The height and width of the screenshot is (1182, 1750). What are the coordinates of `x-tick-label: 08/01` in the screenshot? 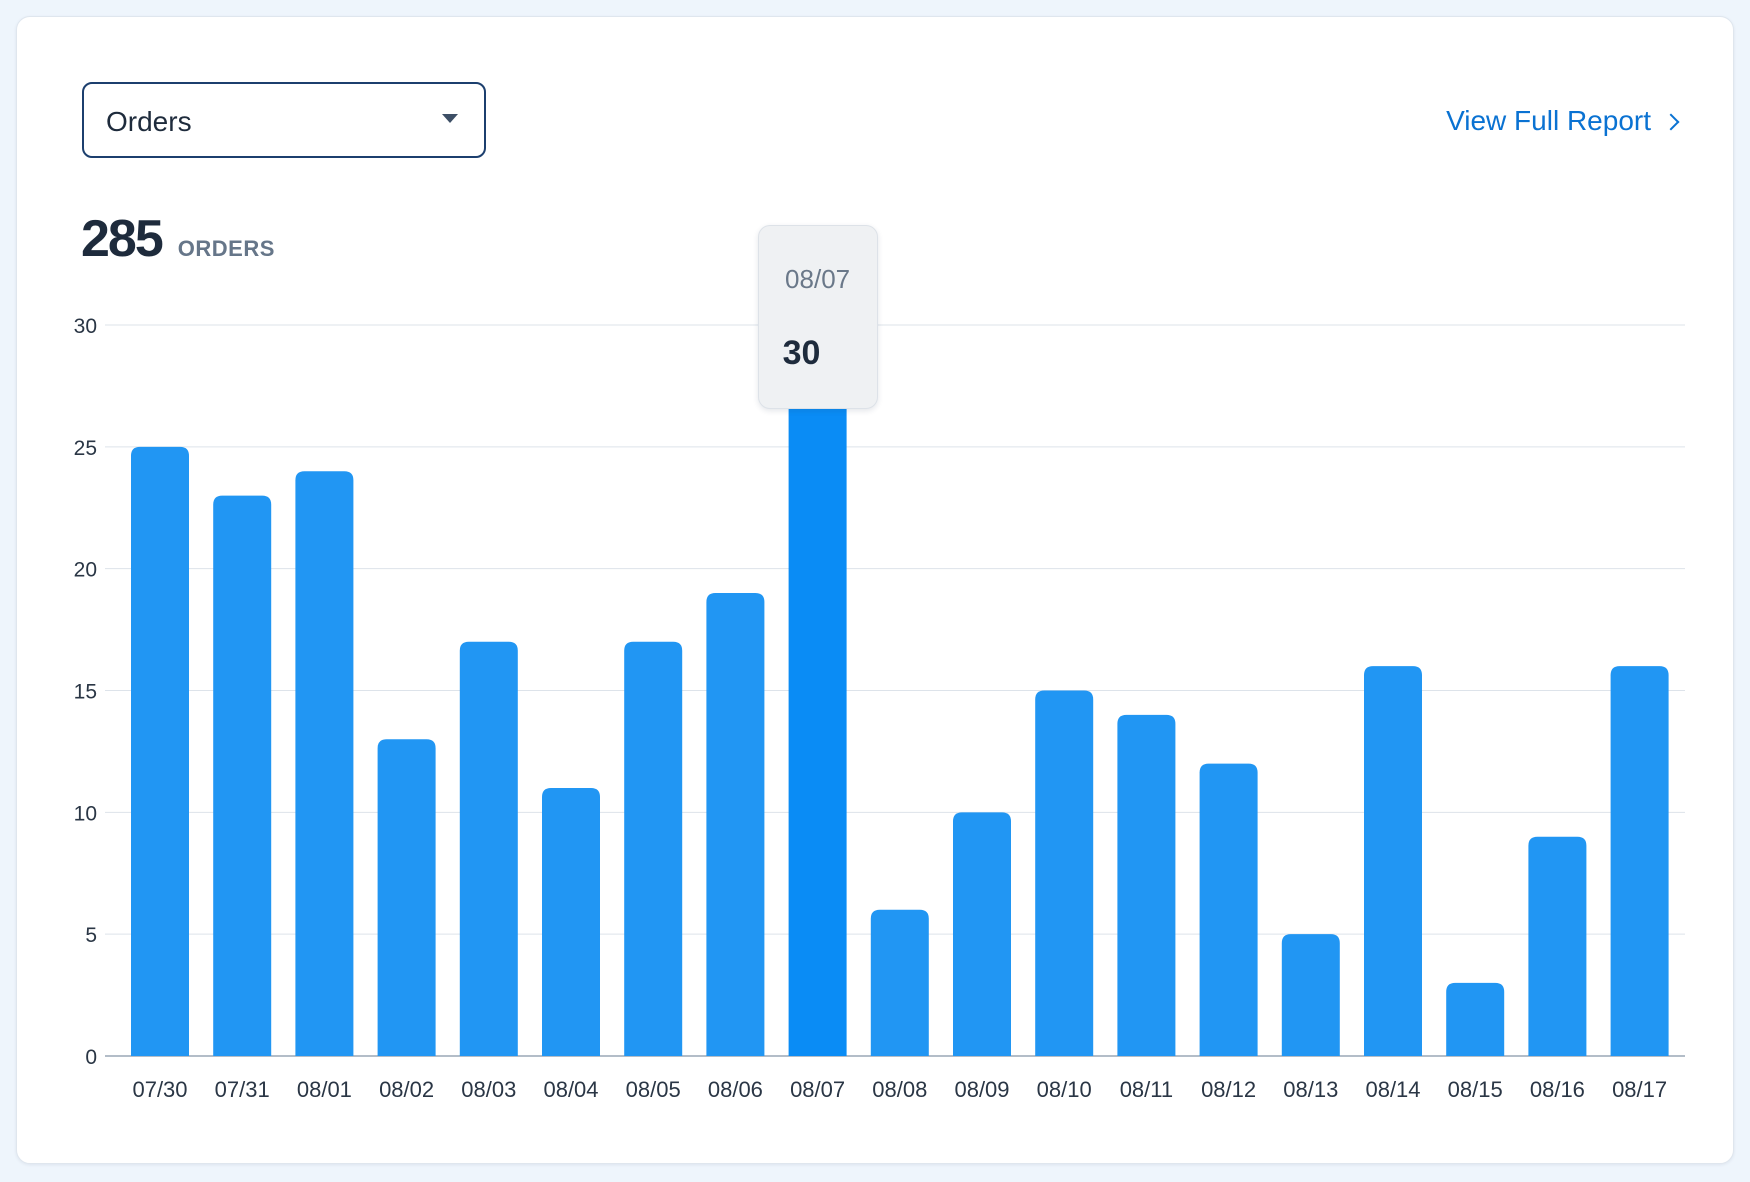 It's located at (324, 1089).